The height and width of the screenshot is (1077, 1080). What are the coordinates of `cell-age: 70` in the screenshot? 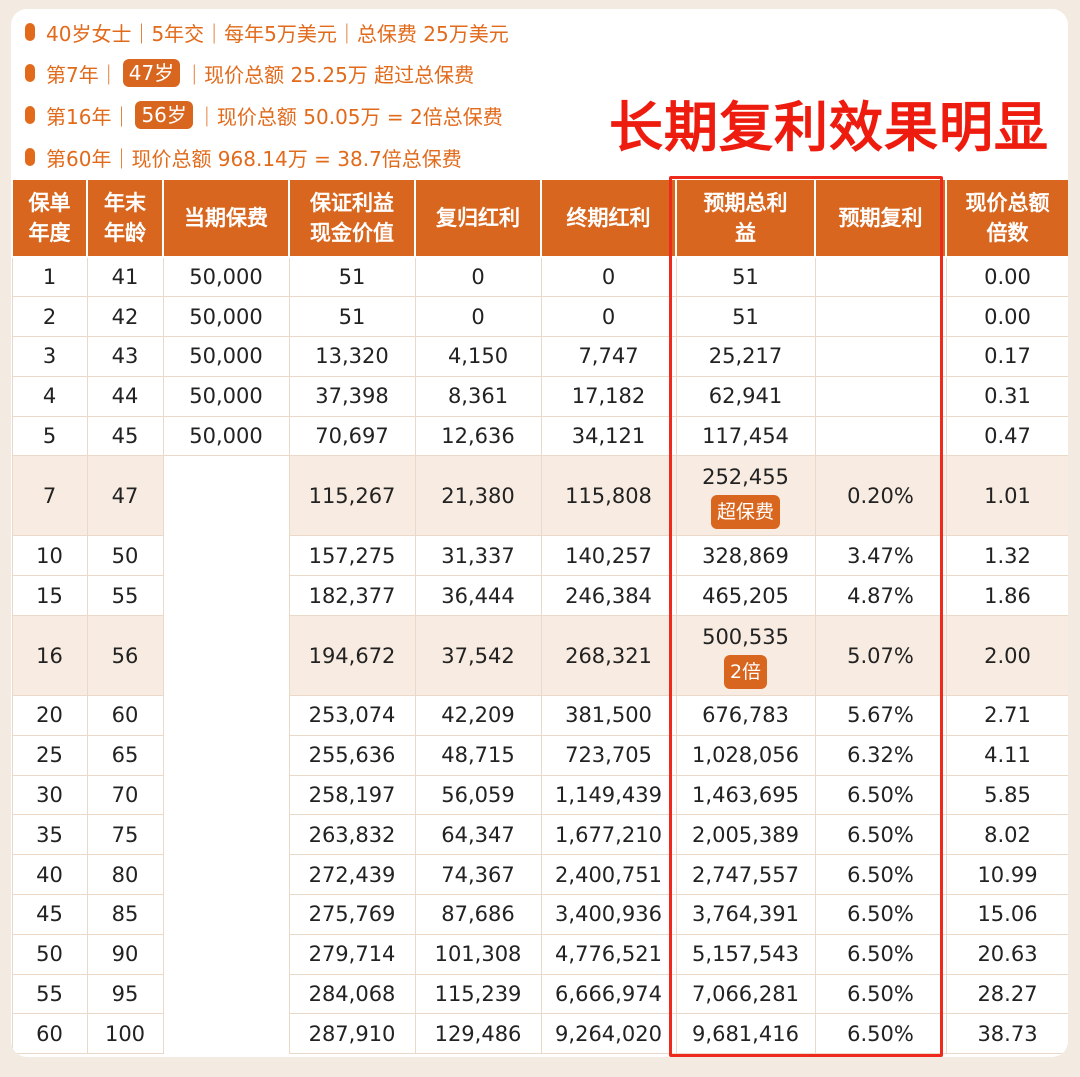 It's located at (125, 795).